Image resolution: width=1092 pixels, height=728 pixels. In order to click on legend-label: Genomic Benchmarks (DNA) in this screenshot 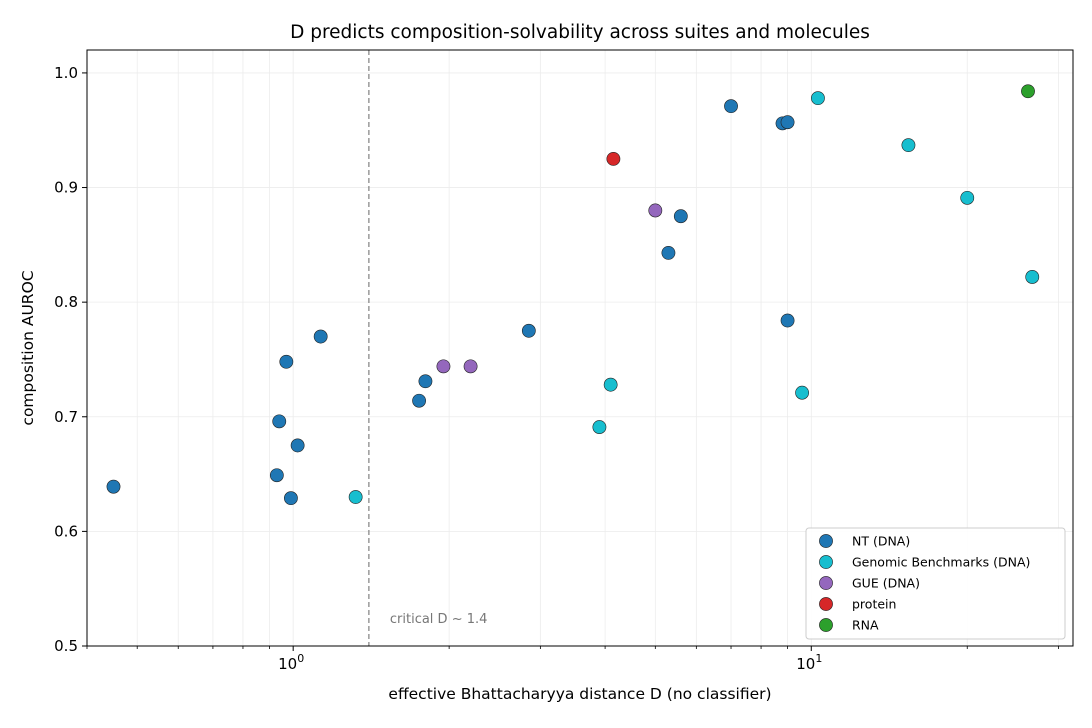, I will do `click(941, 562)`.